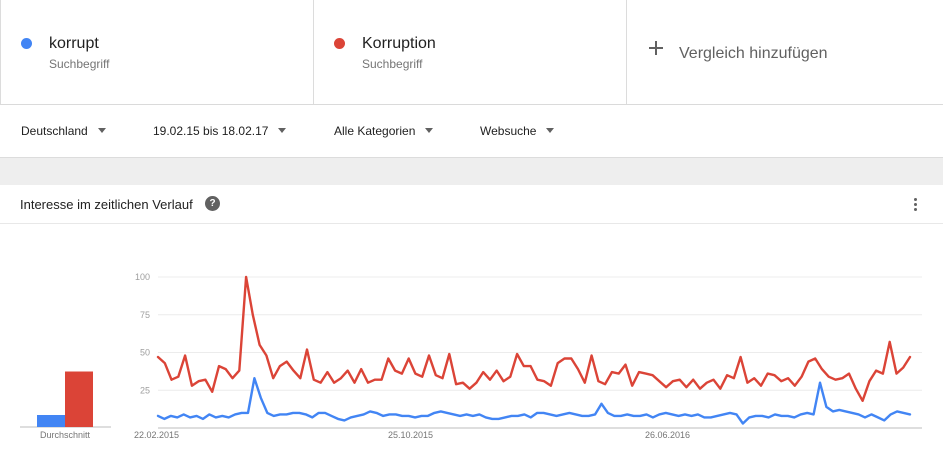 The height and width of the screenshot is (466, 943). Describe the element at coordinates (79, 399) in the screenshot. I see `average-bar-korruption` at that location.